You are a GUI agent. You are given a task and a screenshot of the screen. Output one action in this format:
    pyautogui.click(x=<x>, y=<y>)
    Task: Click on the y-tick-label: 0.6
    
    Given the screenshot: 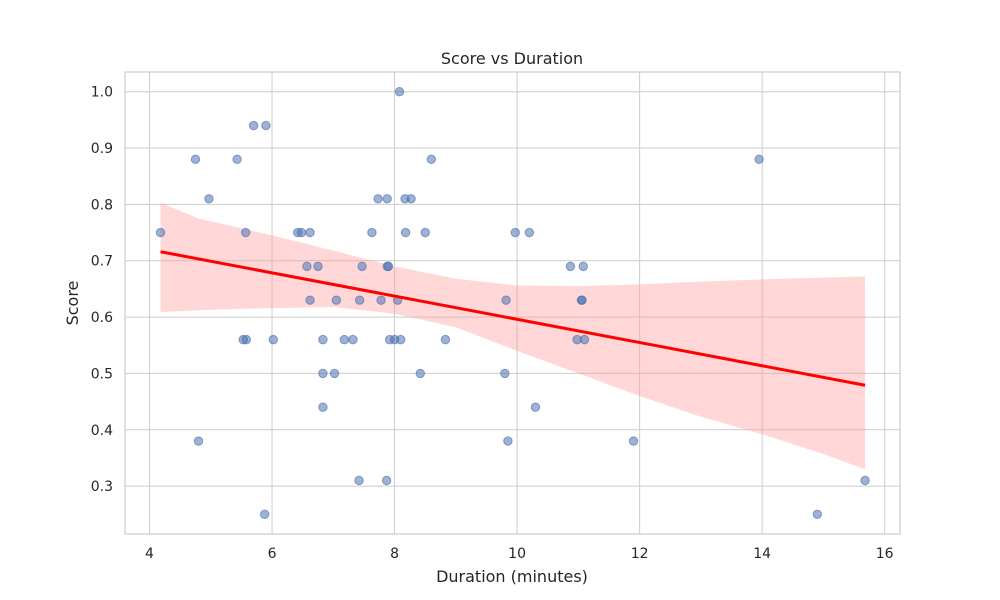 What is the action you would take?
    pyautogui.click(x=102, y=318)
    